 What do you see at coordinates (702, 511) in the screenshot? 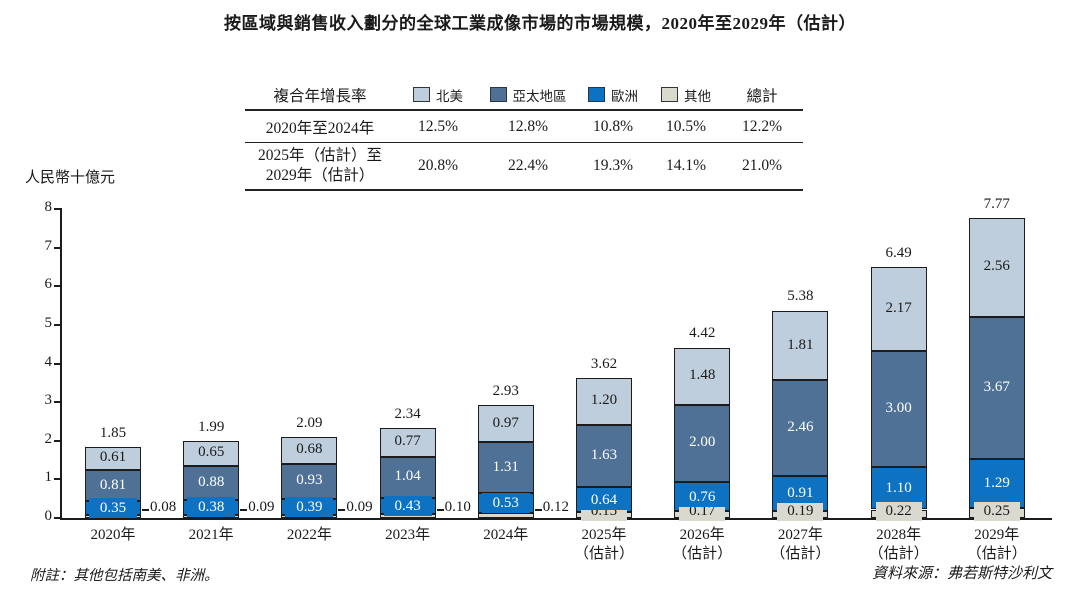
I see `other-value-label: 0.17` at bounding box center [702, 511].